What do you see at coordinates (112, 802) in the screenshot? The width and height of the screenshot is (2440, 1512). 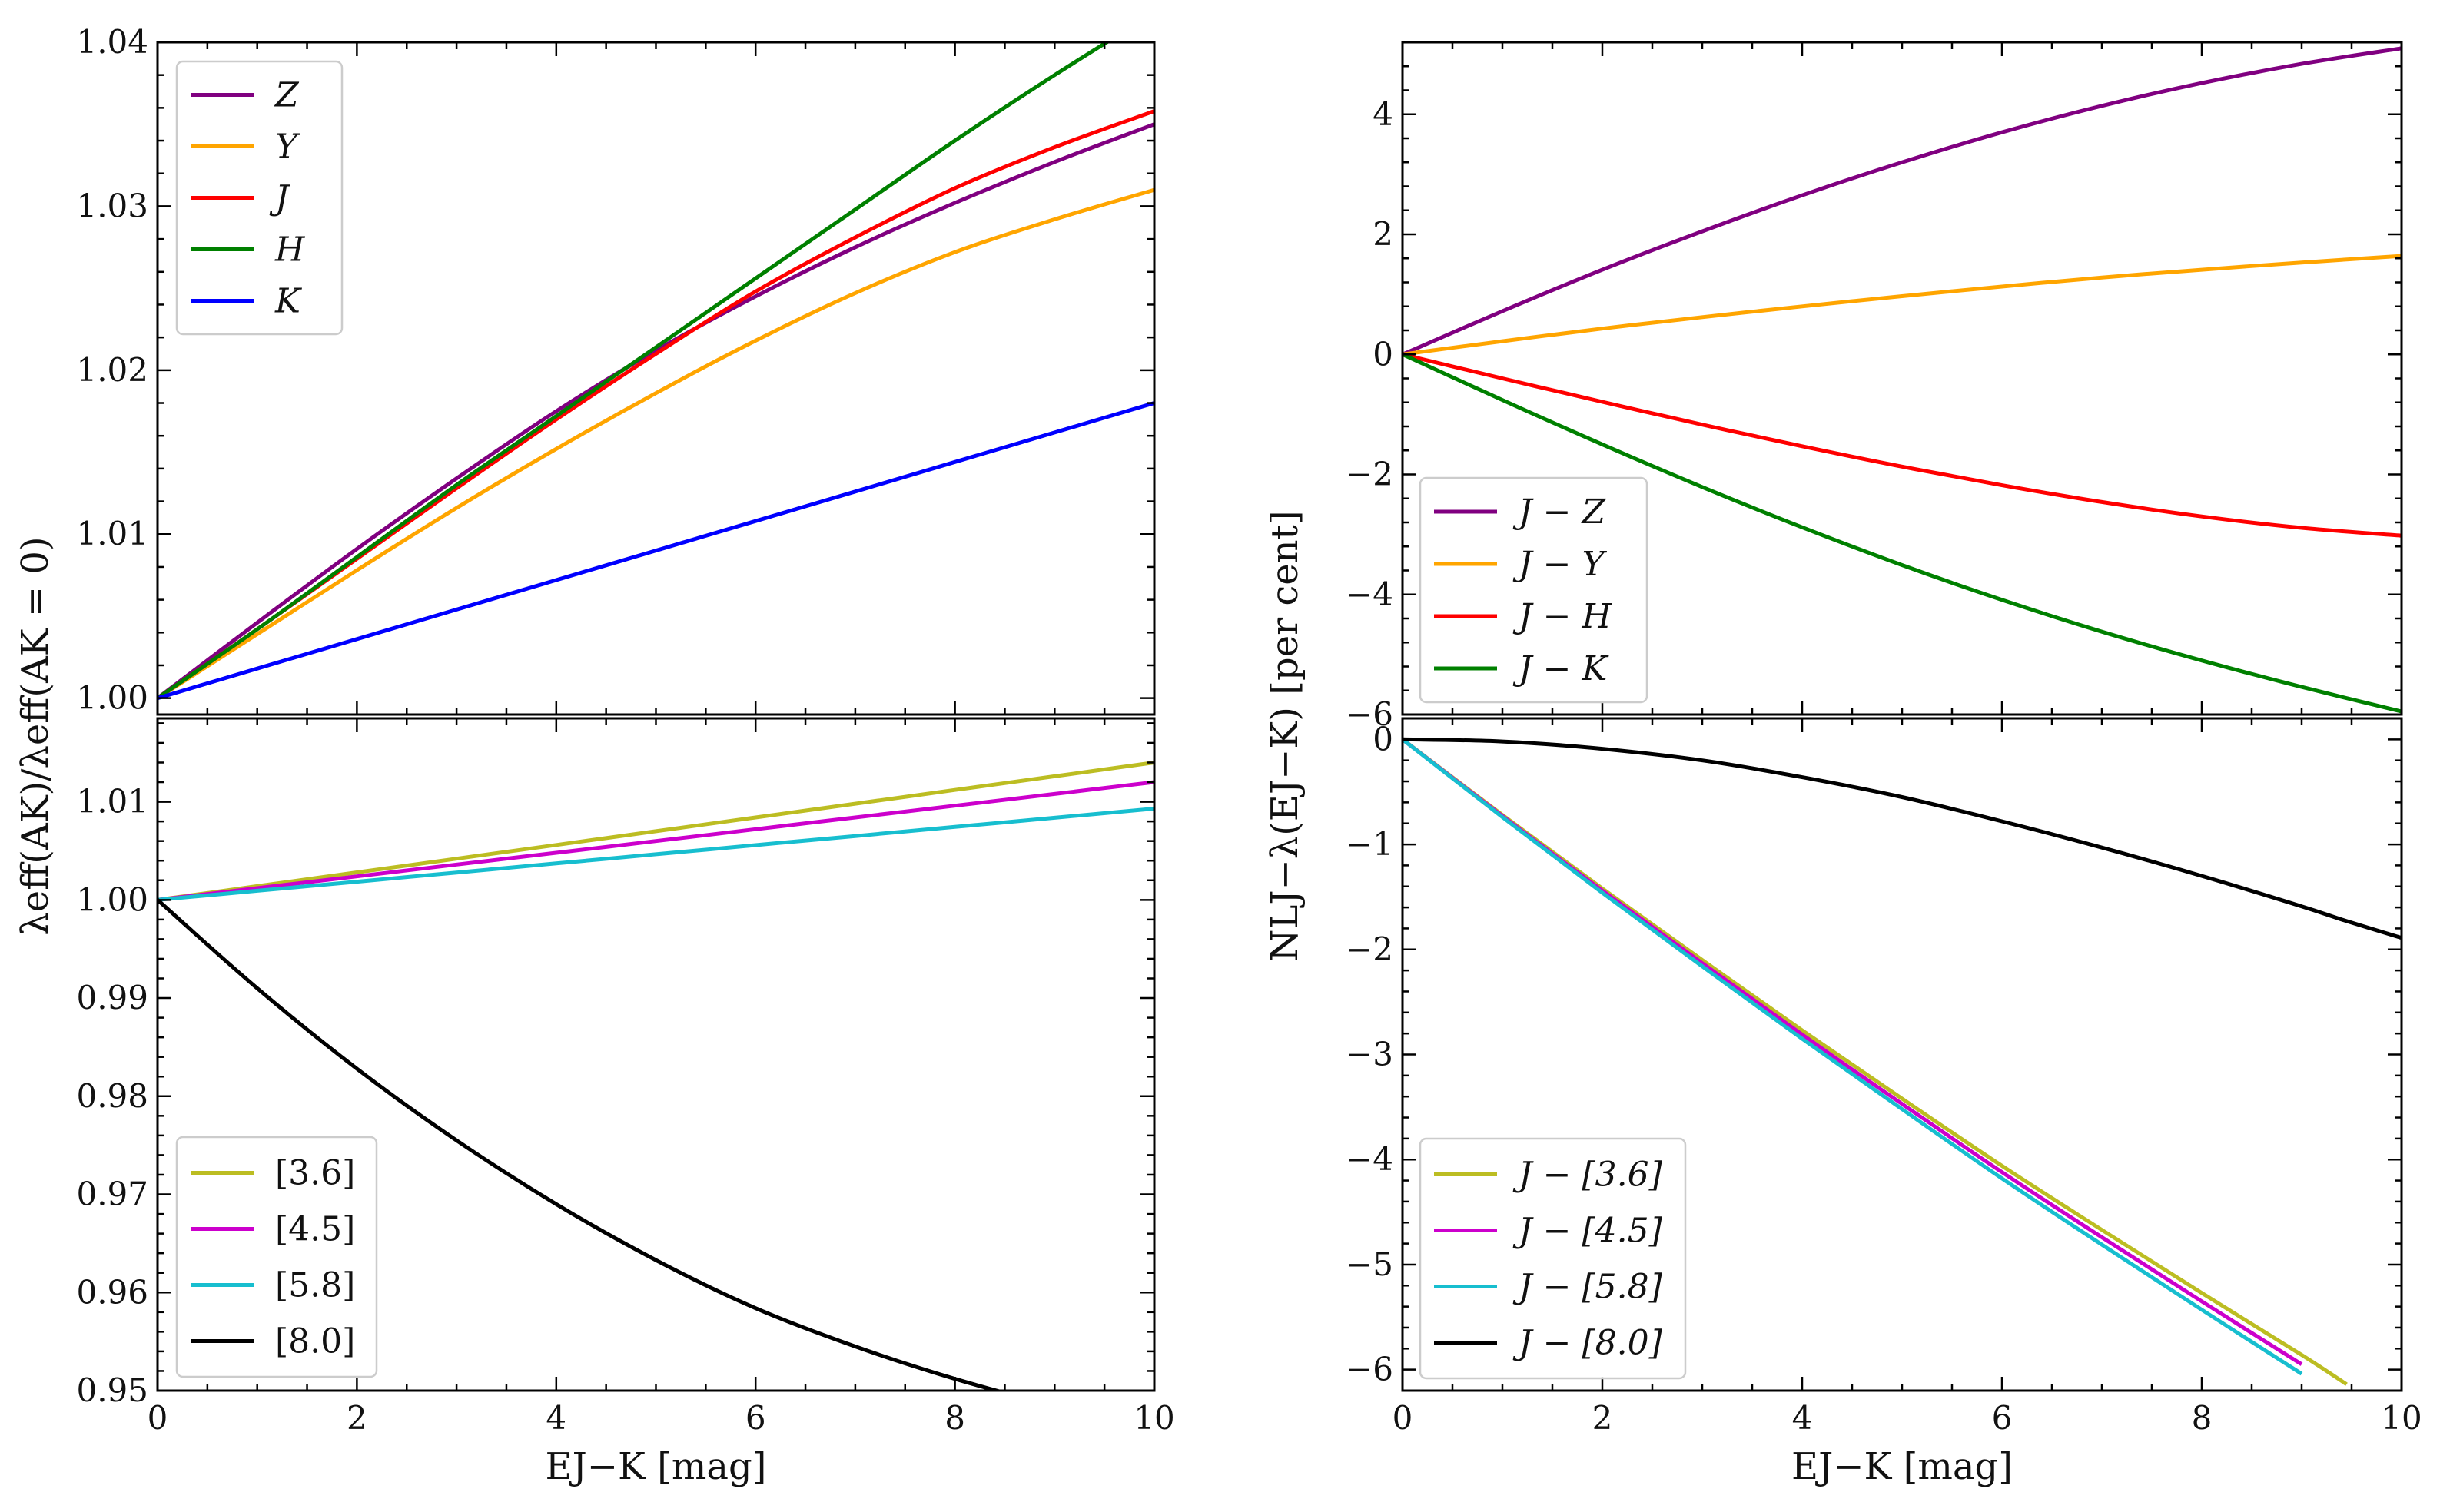 I see `y-tick-label-bottom-left: 1.01` at bounding box center [112, 802].